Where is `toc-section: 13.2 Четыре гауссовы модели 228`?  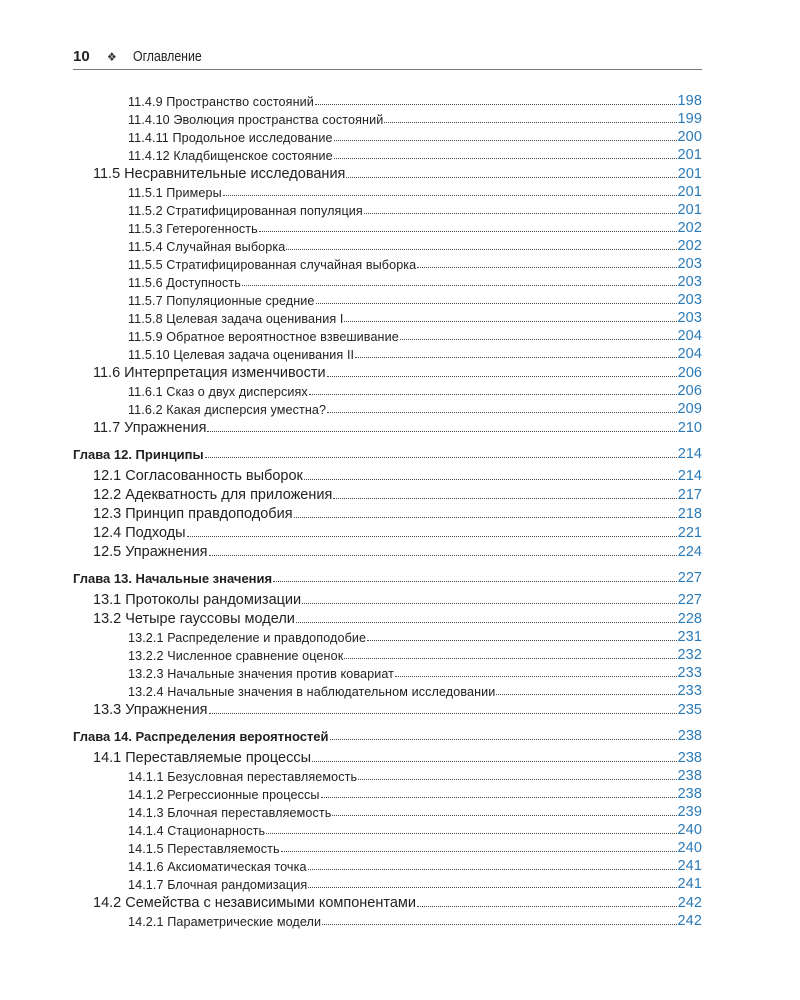
toc-section: 13.2 Четыре гауссовы модели 228 is located at coordinates (387, 617).